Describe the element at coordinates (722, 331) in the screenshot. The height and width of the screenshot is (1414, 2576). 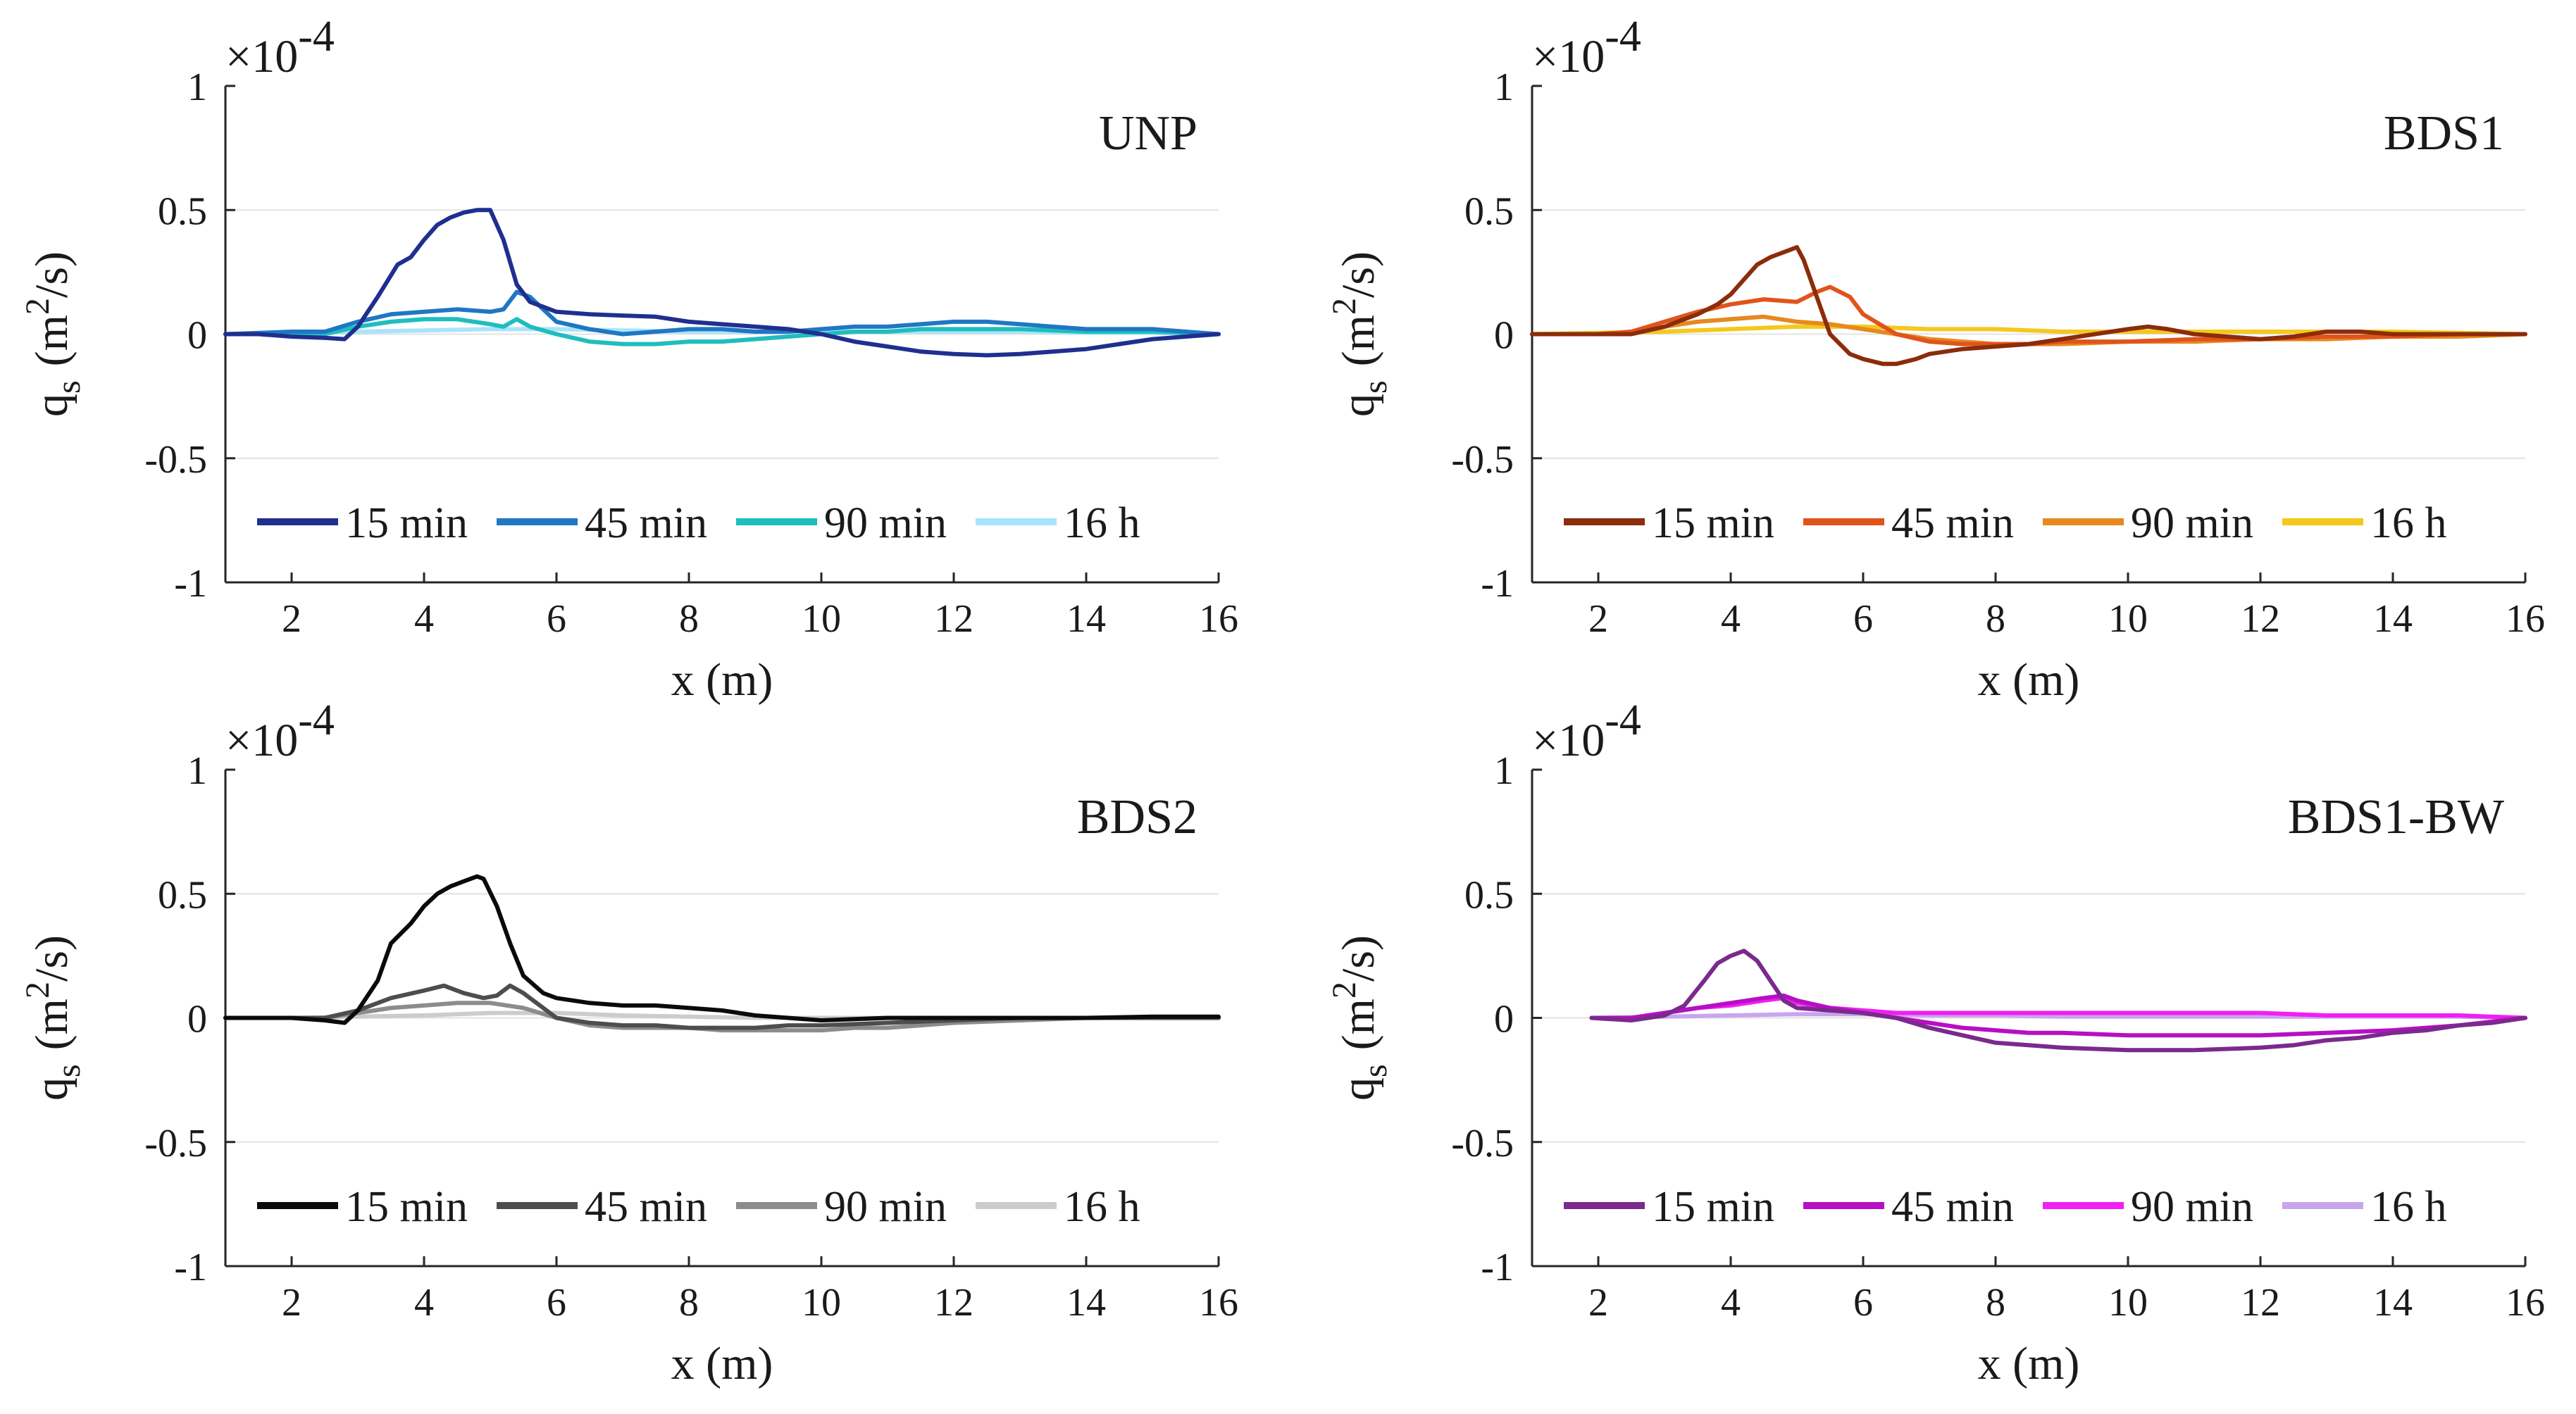
I see `series-line-90-min` at that location.